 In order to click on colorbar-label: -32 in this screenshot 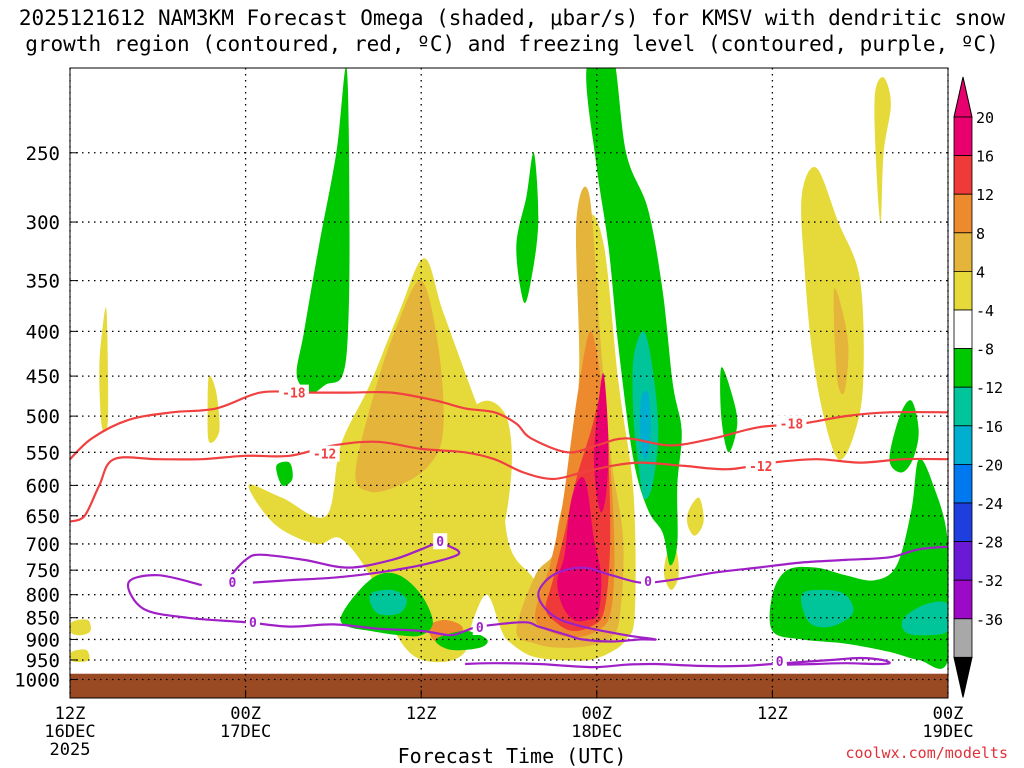, I will do `click(989, 581)`.